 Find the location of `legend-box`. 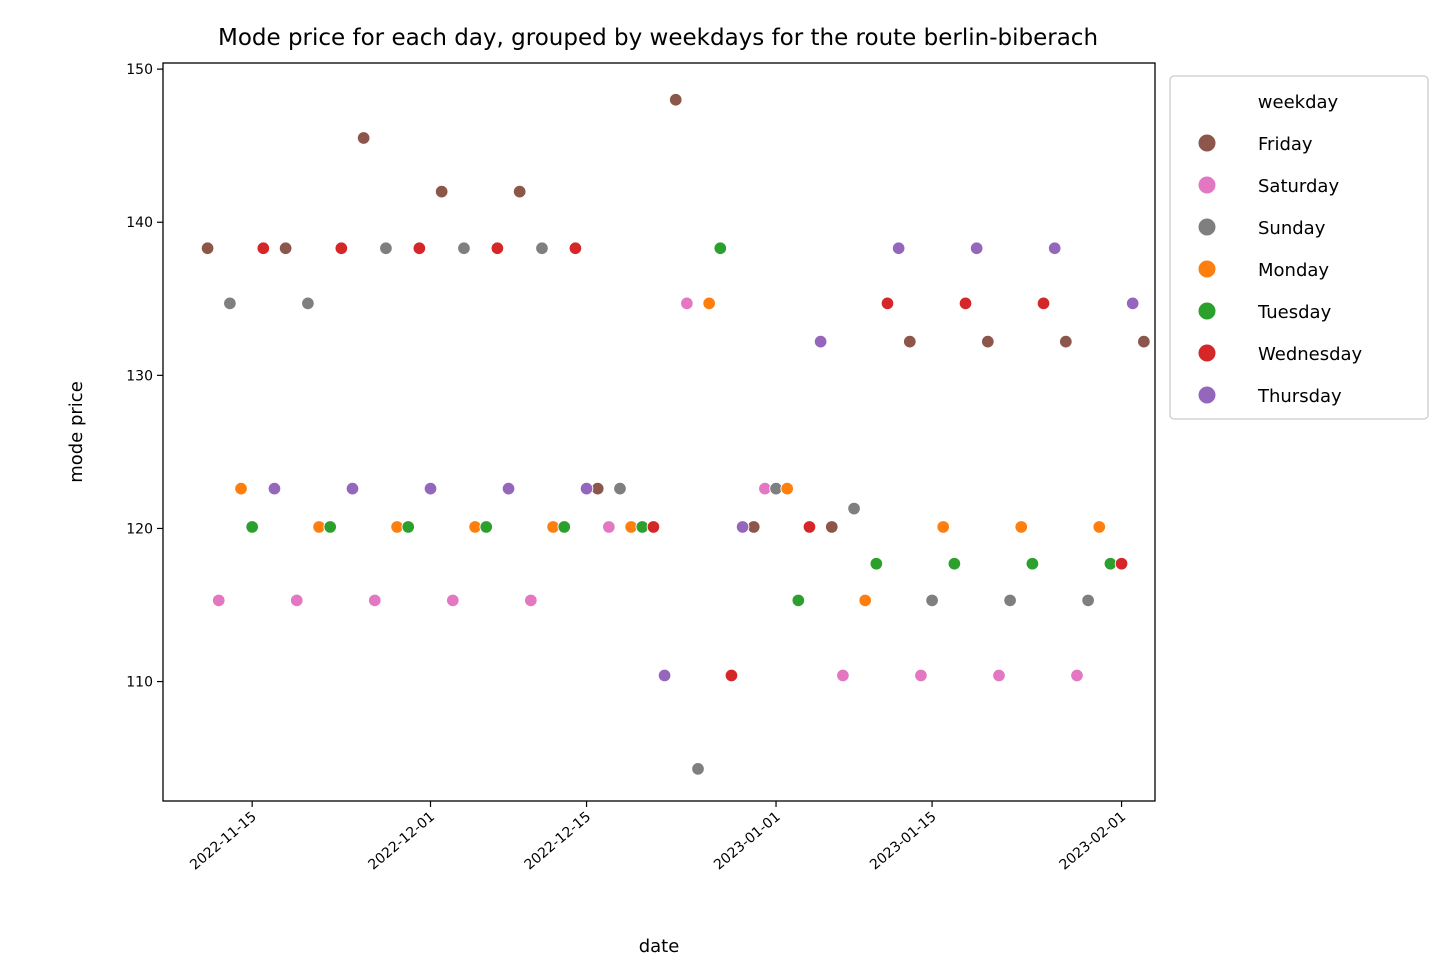

legend-box is located at coordinates (1299, 247).